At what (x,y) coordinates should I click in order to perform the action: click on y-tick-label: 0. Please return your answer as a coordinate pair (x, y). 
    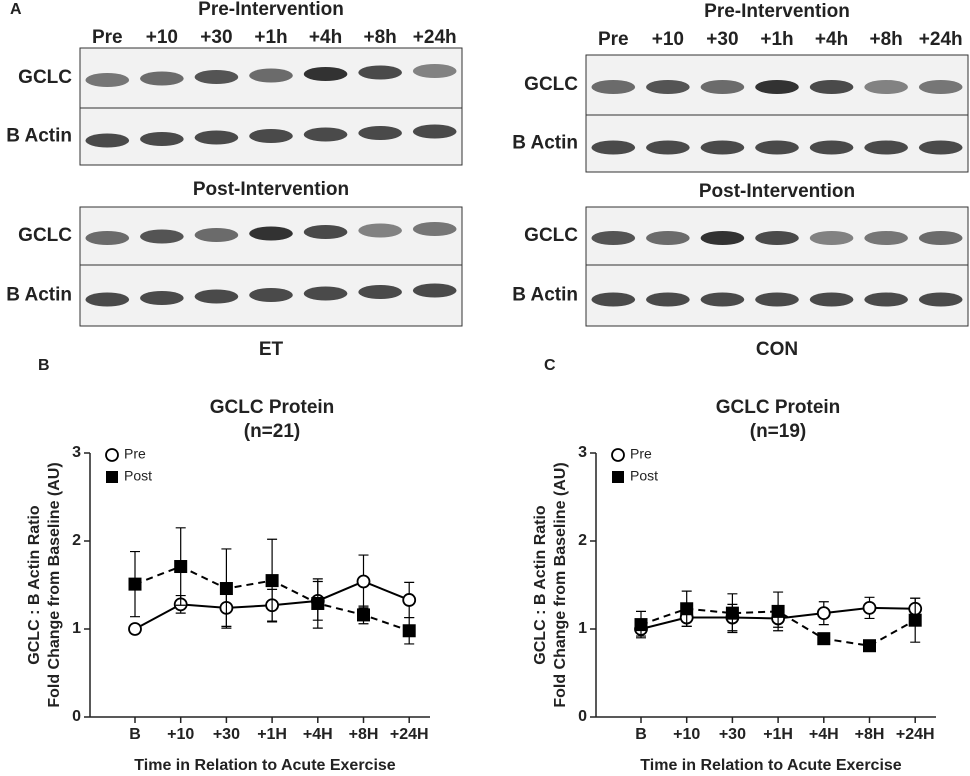
    Looking at the image, I should click on (76, 716).